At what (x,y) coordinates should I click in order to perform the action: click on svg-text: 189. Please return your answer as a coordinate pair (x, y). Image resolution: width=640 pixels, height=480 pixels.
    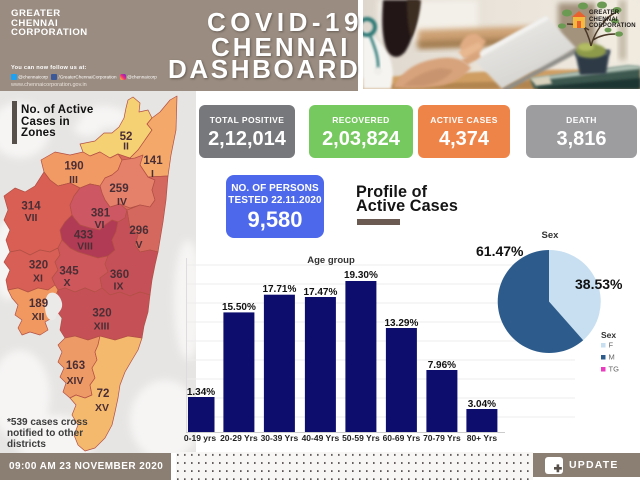
    Looking at the image, I should click on (38, 304).